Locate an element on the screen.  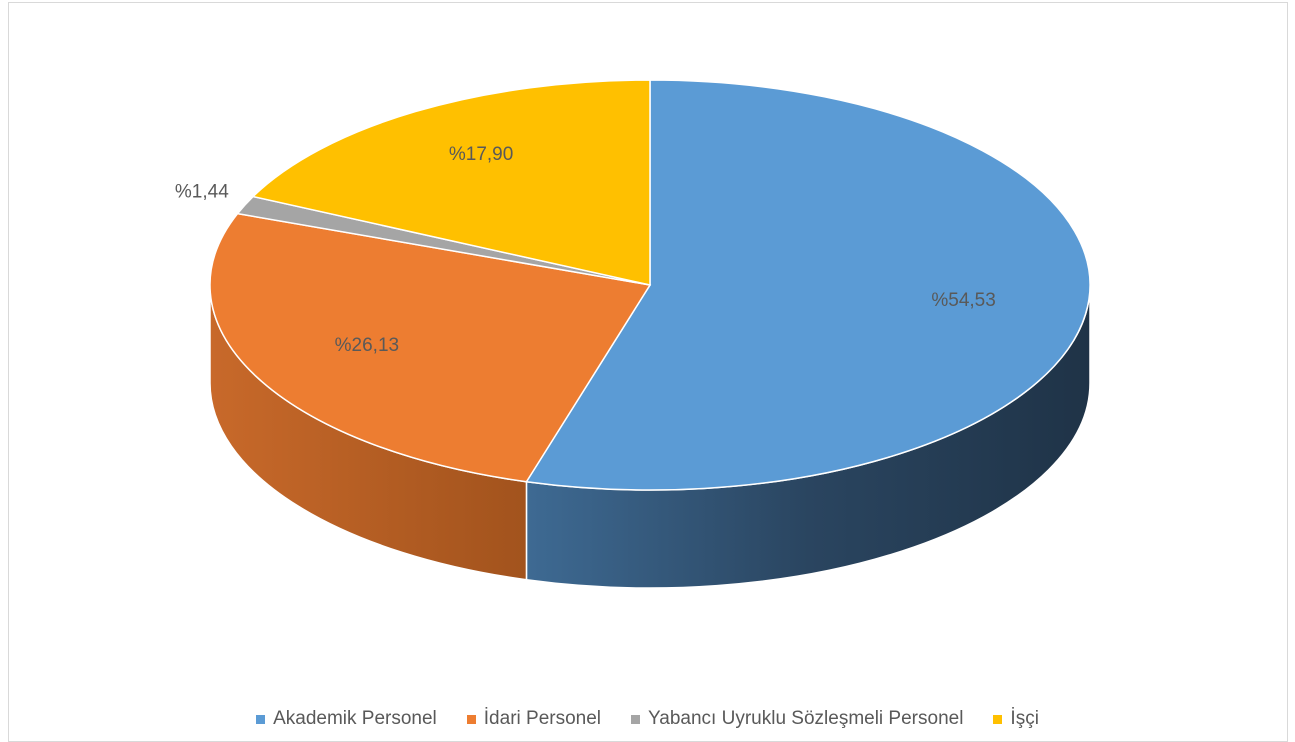
data-label-3: %17,90 is located at coordinates (481, 154).